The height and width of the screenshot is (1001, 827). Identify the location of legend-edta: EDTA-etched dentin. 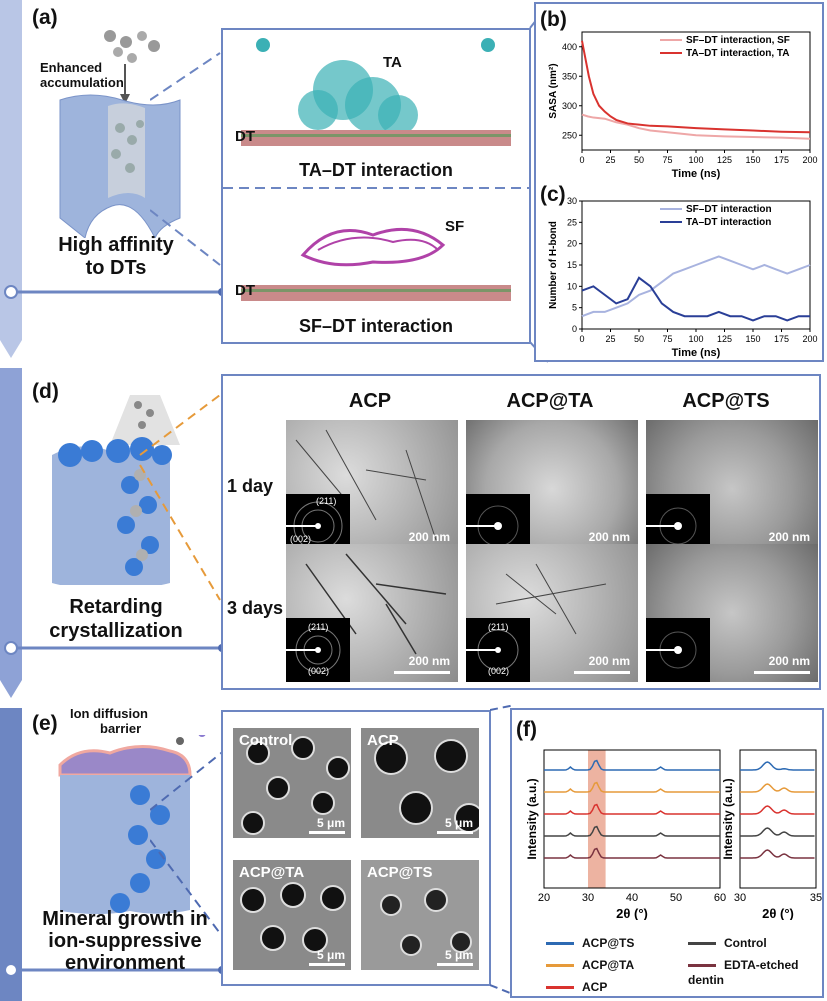
(753, 973).